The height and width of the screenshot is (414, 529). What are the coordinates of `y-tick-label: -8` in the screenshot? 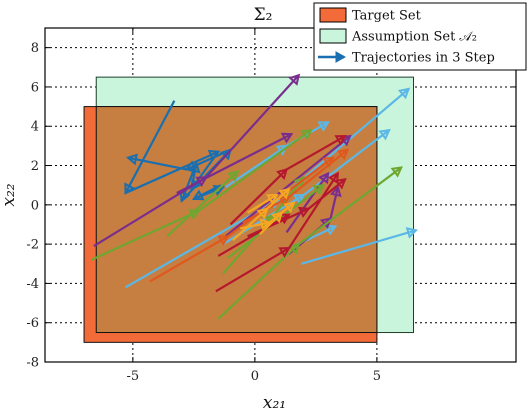 It's located at (32, 363).